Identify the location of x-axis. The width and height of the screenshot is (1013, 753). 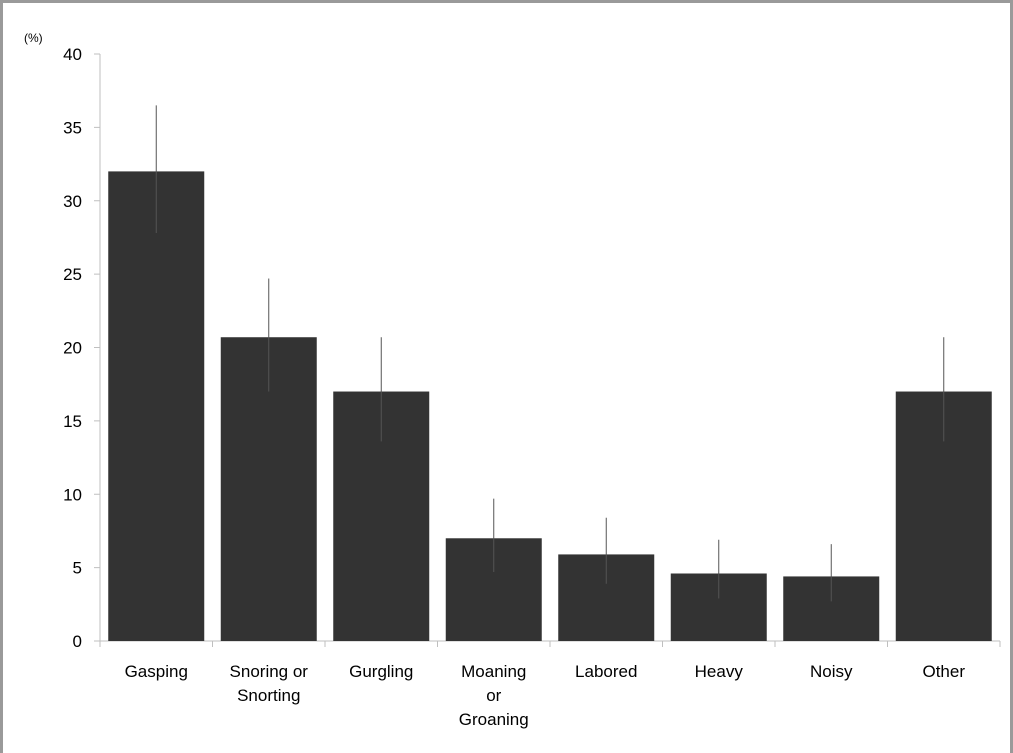
(550, 643).